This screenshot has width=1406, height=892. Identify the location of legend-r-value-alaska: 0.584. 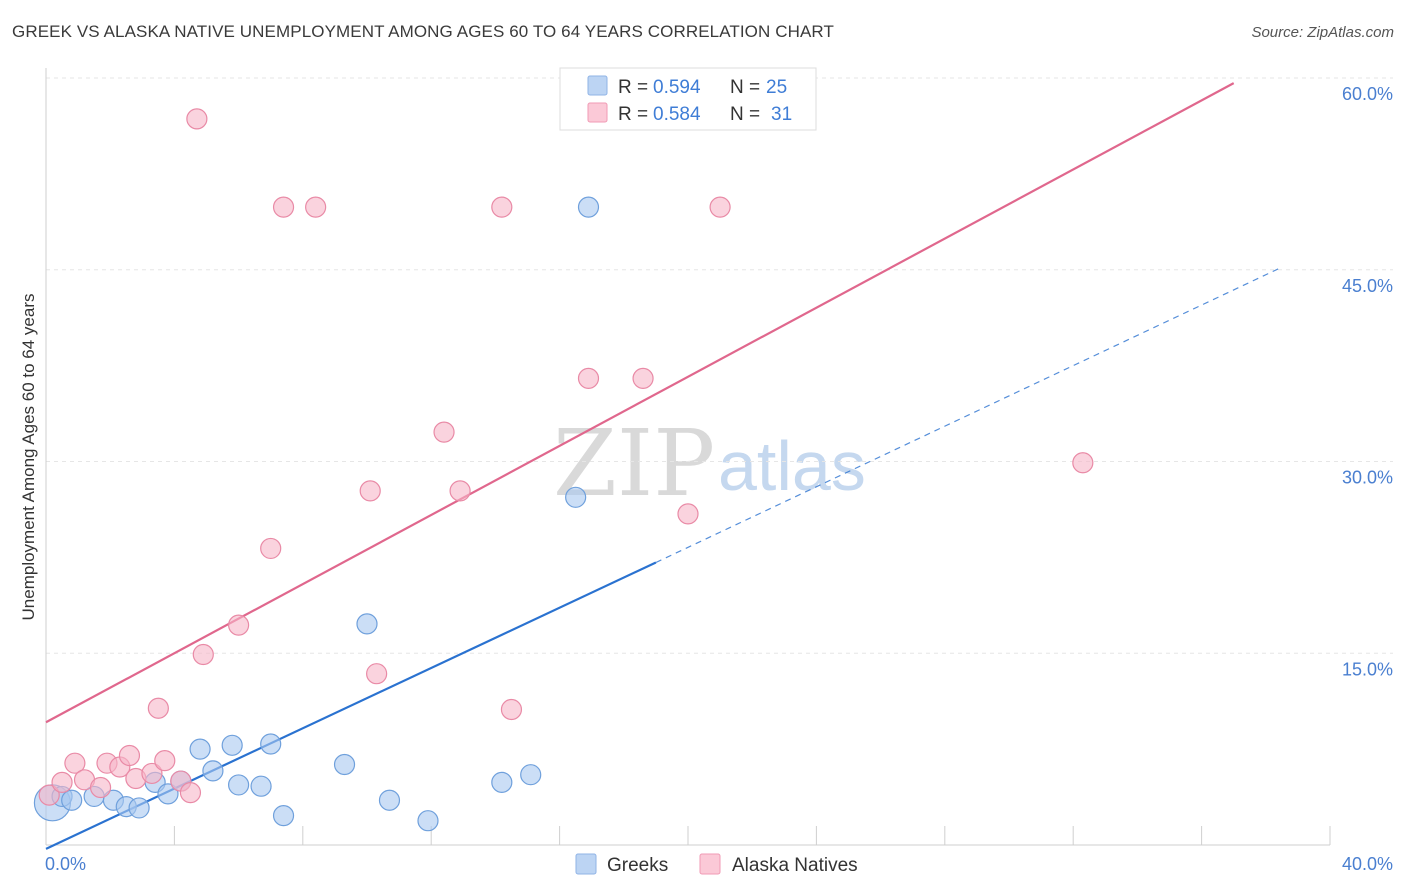
(677, 114).